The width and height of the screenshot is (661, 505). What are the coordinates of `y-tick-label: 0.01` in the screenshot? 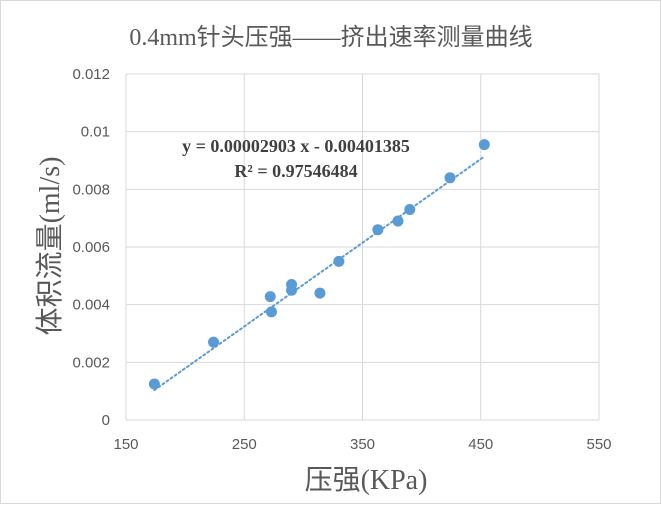 It's located at (95, 132).